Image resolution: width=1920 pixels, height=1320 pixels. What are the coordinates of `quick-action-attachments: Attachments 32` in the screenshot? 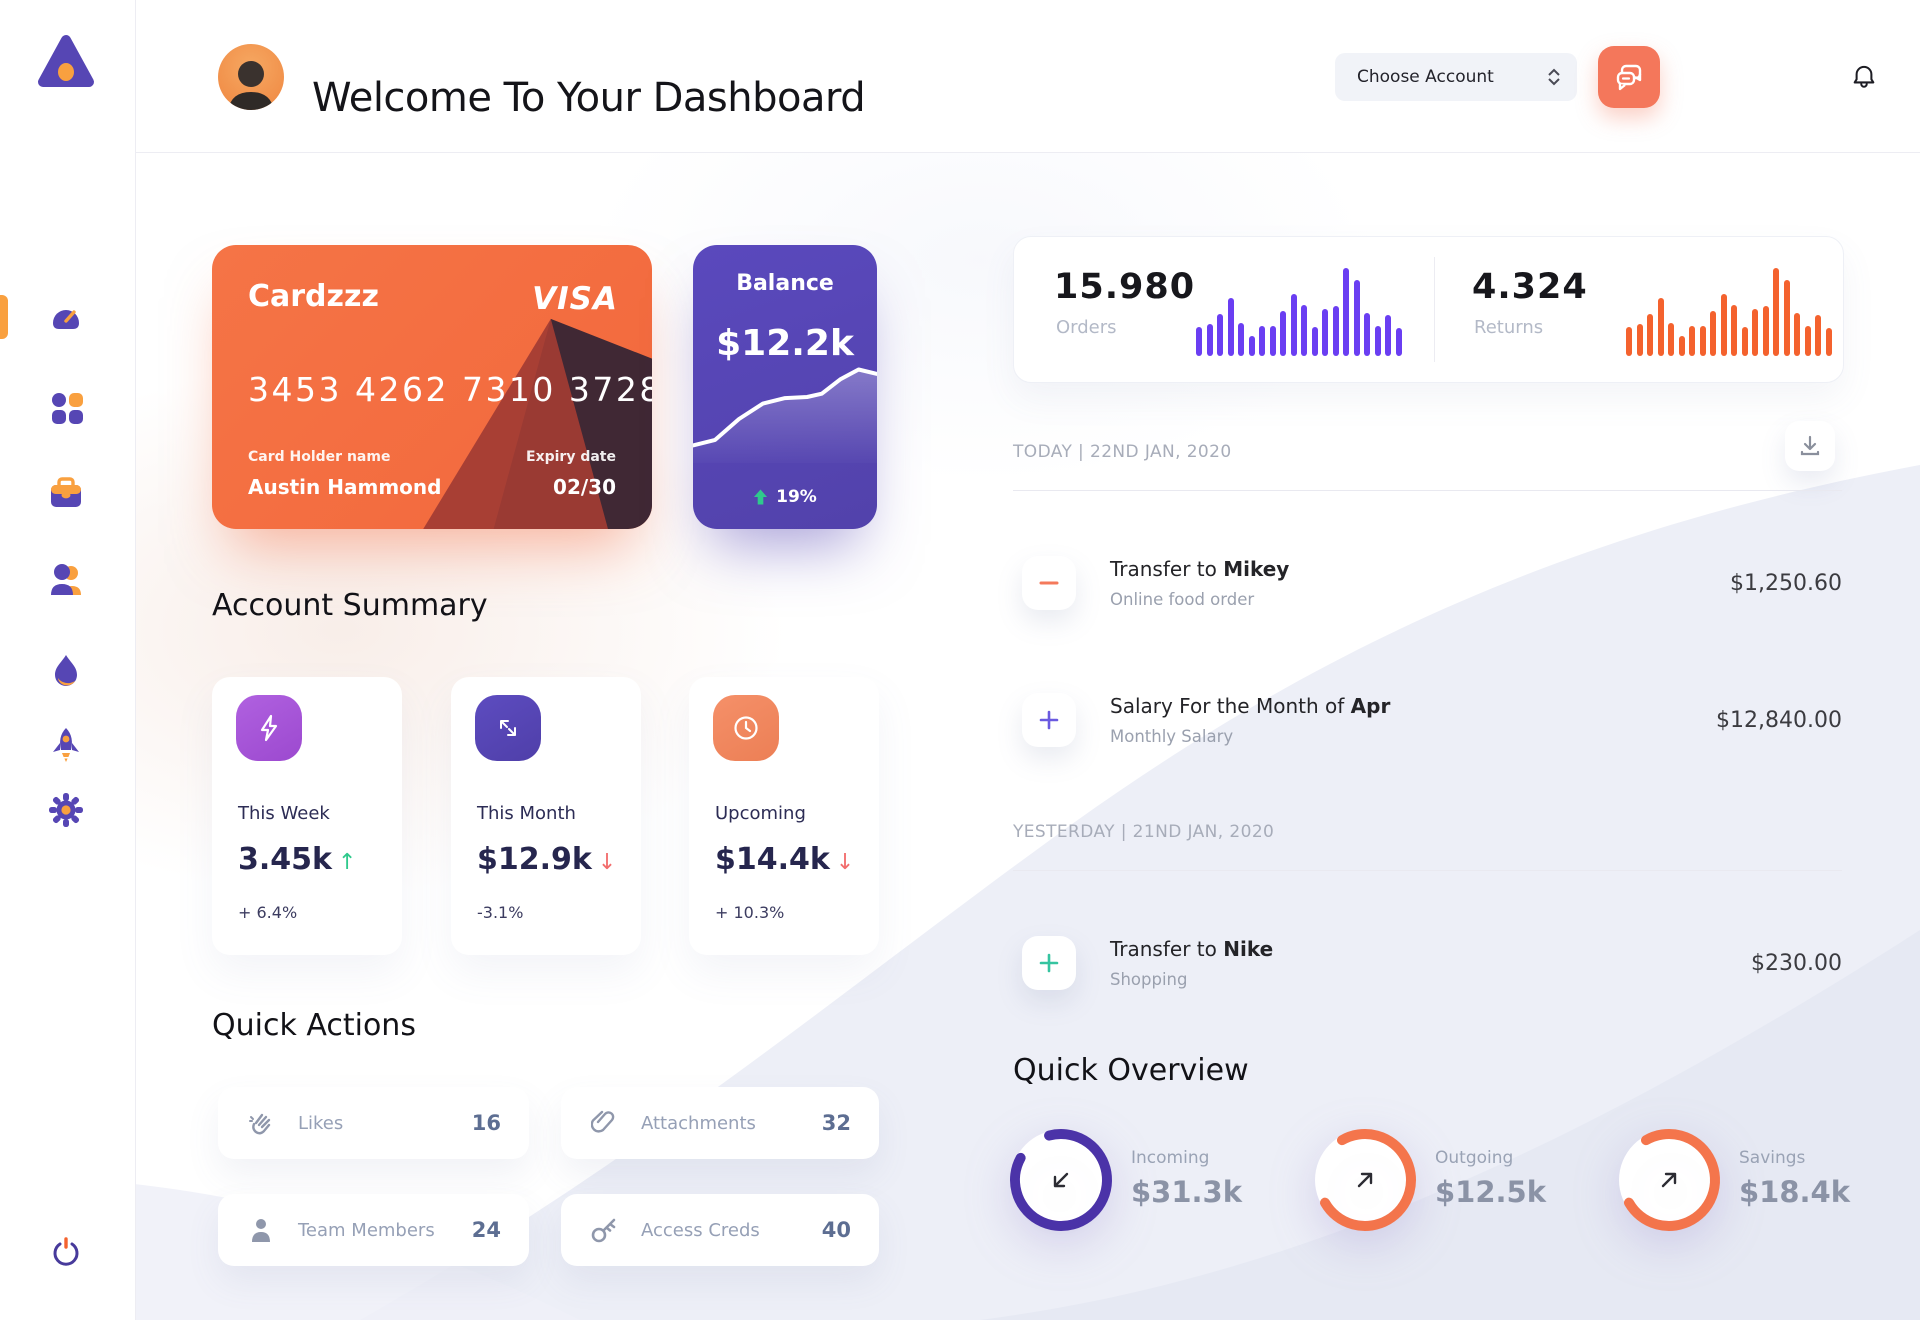 It's located at (720, 1123).